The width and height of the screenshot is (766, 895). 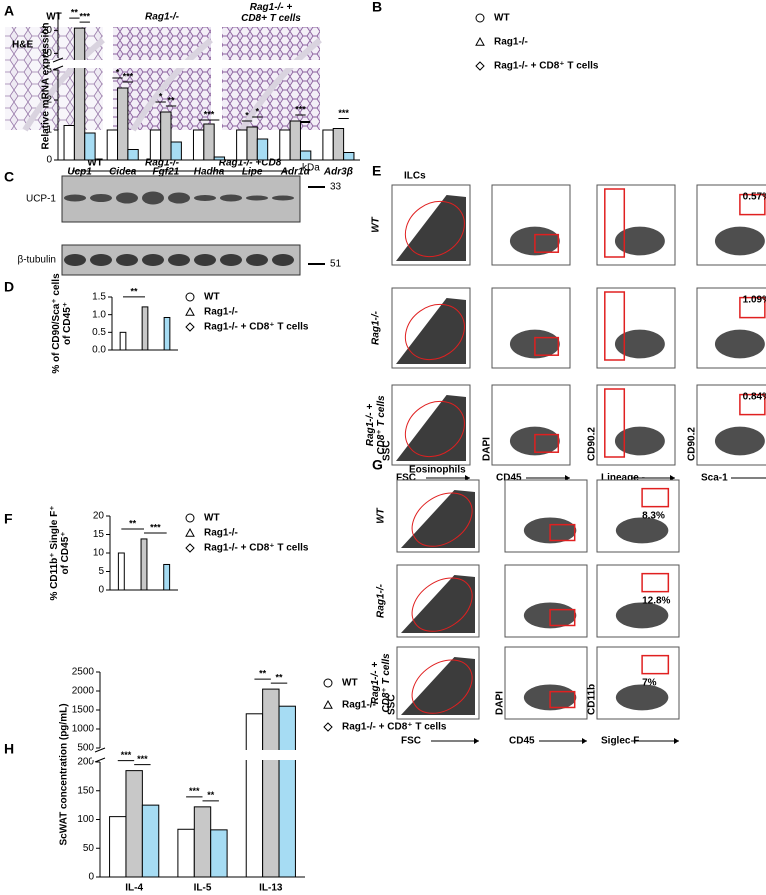 I want to click on y-tick-label: 500, so click(x=85, y=748).